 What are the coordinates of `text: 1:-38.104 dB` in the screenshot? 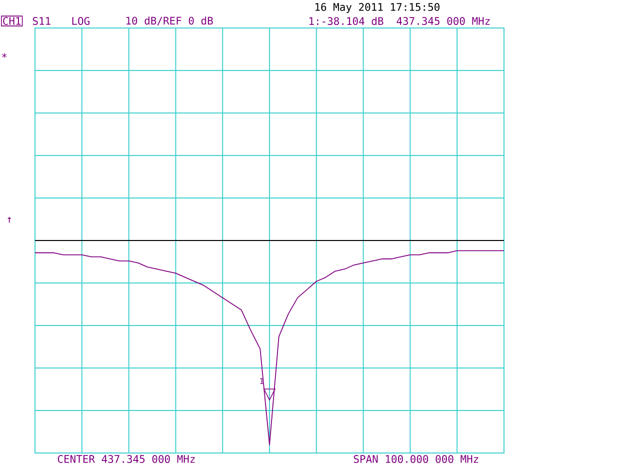 It's located at (346, 21).